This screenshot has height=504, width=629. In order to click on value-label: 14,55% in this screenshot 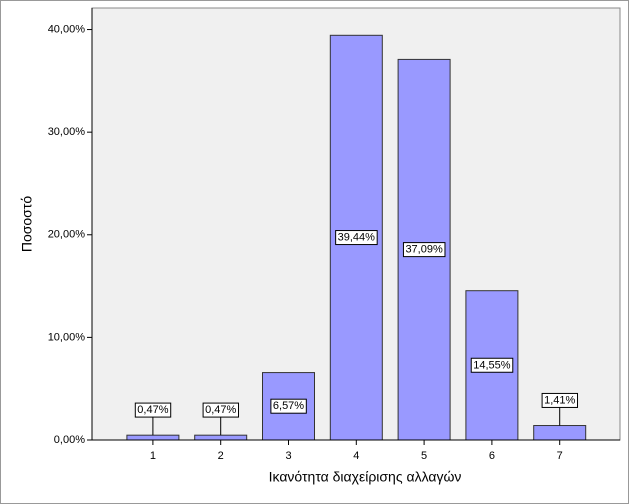, I will do `click(492, 365)`.